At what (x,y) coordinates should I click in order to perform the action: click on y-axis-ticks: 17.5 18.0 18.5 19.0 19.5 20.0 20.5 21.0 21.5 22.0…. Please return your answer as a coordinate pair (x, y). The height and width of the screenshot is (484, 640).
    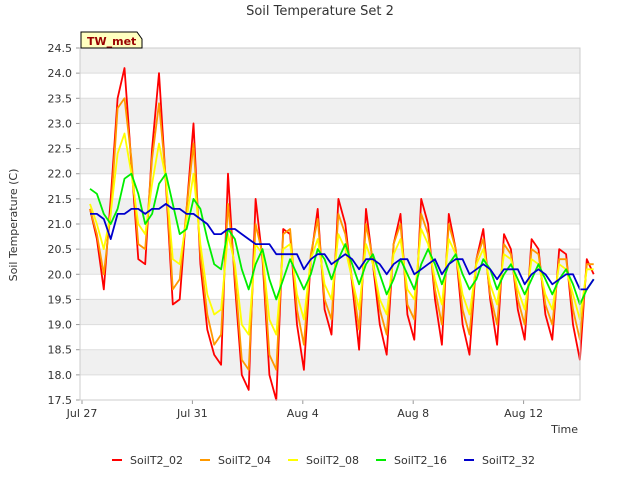
    Looking at the image, I should click on (64, 224).